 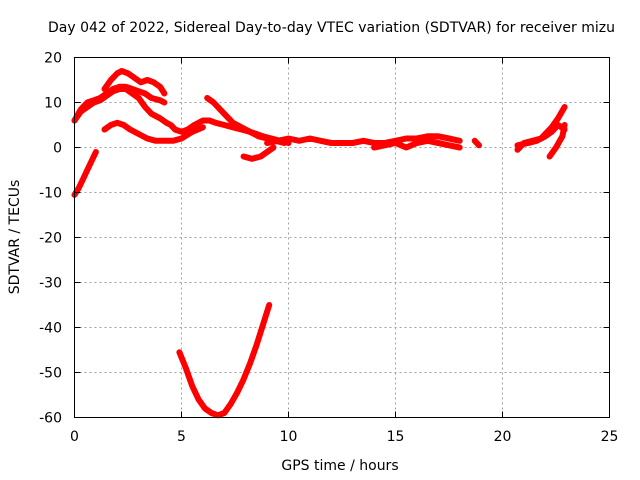 What do you see at coordinates (417, 144) in the screenshot?
I see `series-arc-i` at bounding box center [417, 144].